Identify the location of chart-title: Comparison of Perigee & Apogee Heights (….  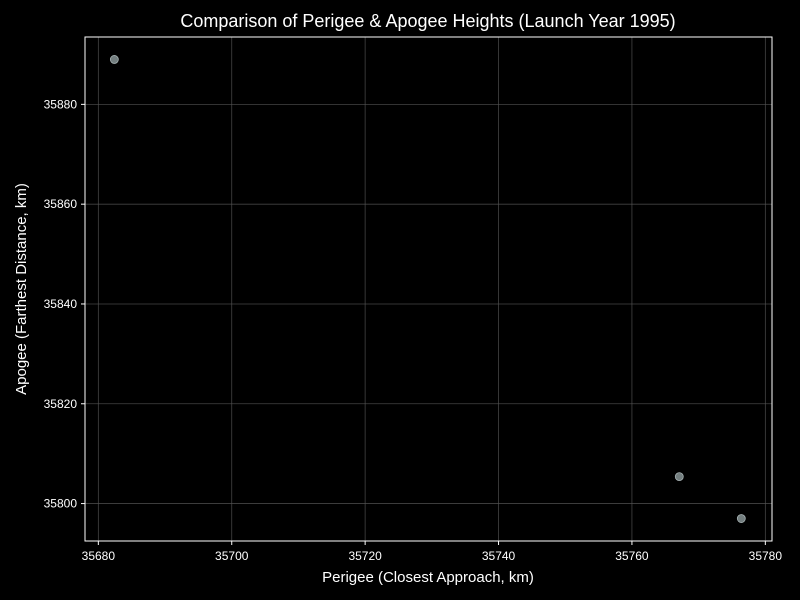
(427, 21).